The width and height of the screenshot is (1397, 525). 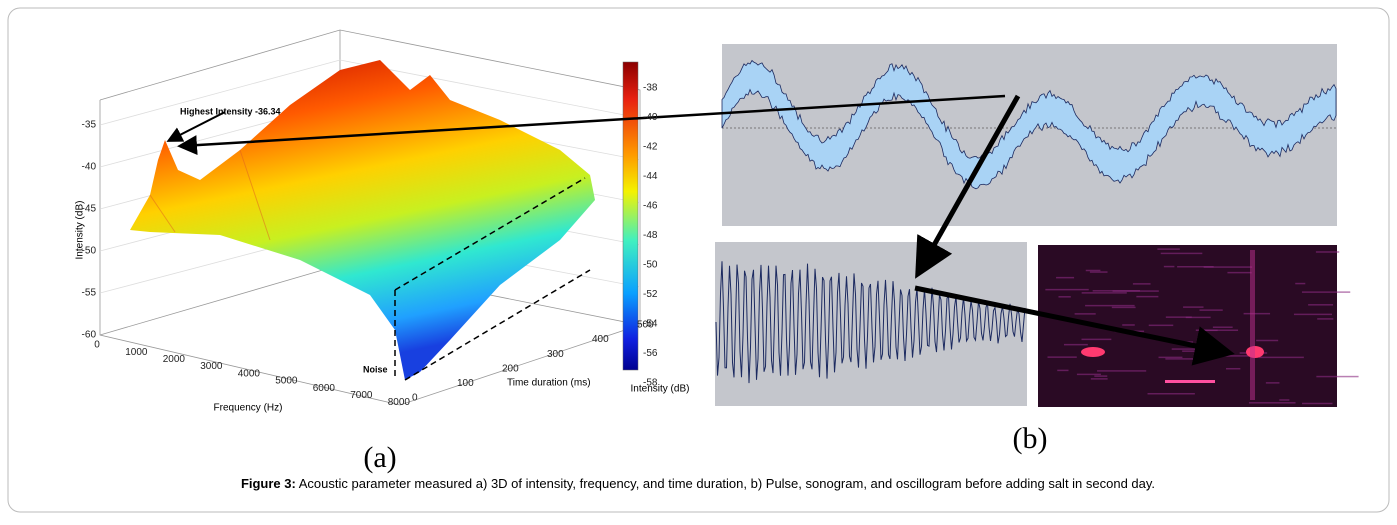 What do you see at coordinates (650, 324) in the screenshot?
I see `colorbar-tick-label: -54` at bounding box center [650, 324].